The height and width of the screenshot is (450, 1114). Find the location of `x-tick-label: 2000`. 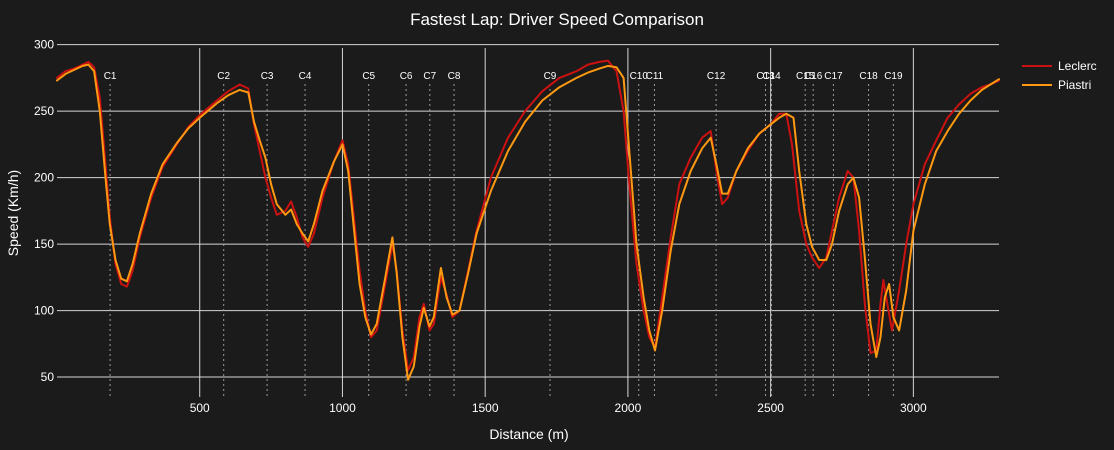

x-tick-label: 2000 is located at coordinates (628, 408).